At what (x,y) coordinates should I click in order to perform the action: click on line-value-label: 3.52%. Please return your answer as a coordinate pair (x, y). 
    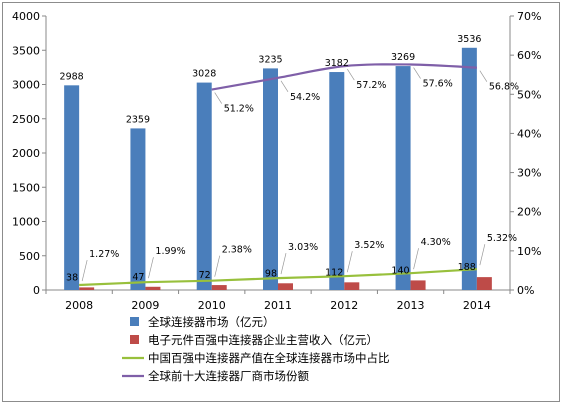
    Looking at the image, I should click on (369, 245).